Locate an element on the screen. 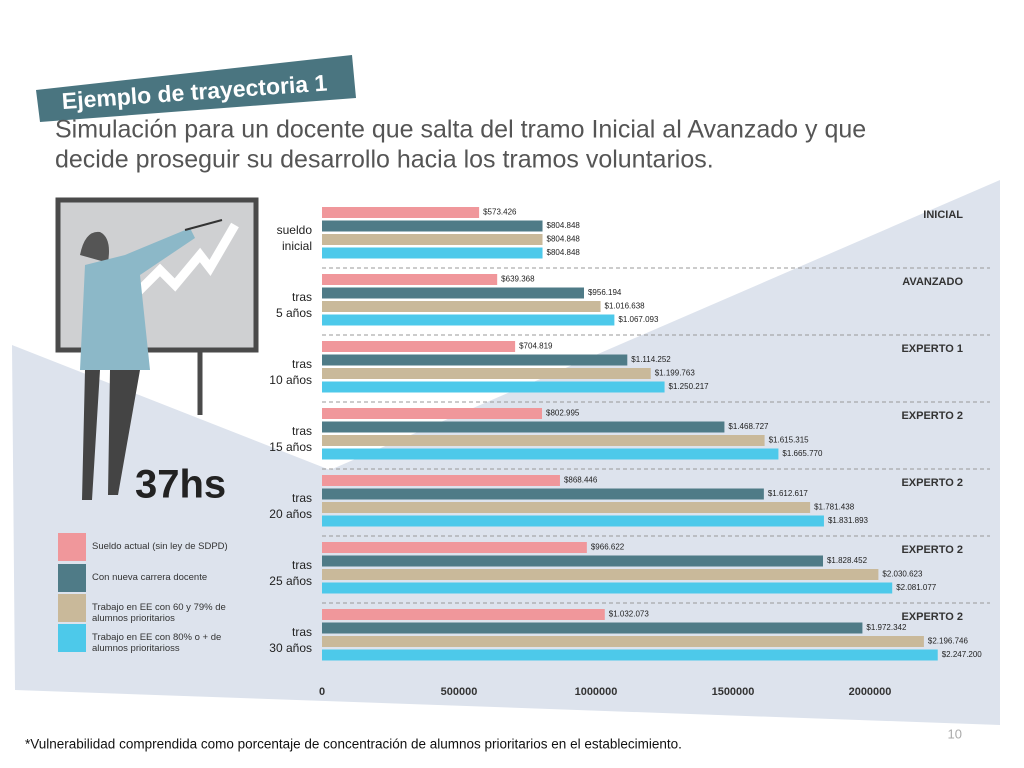  value-label: $2.081.077 is located at coordinates (916, 587).